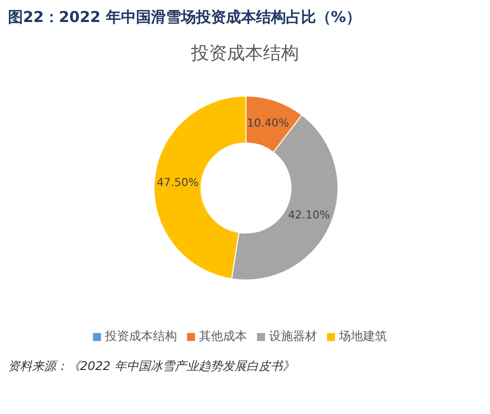 The image size is (490, 414). Describe the element at coordinates (177, 183) in the screenshot. I see `data-label: 47.50%` at that location.